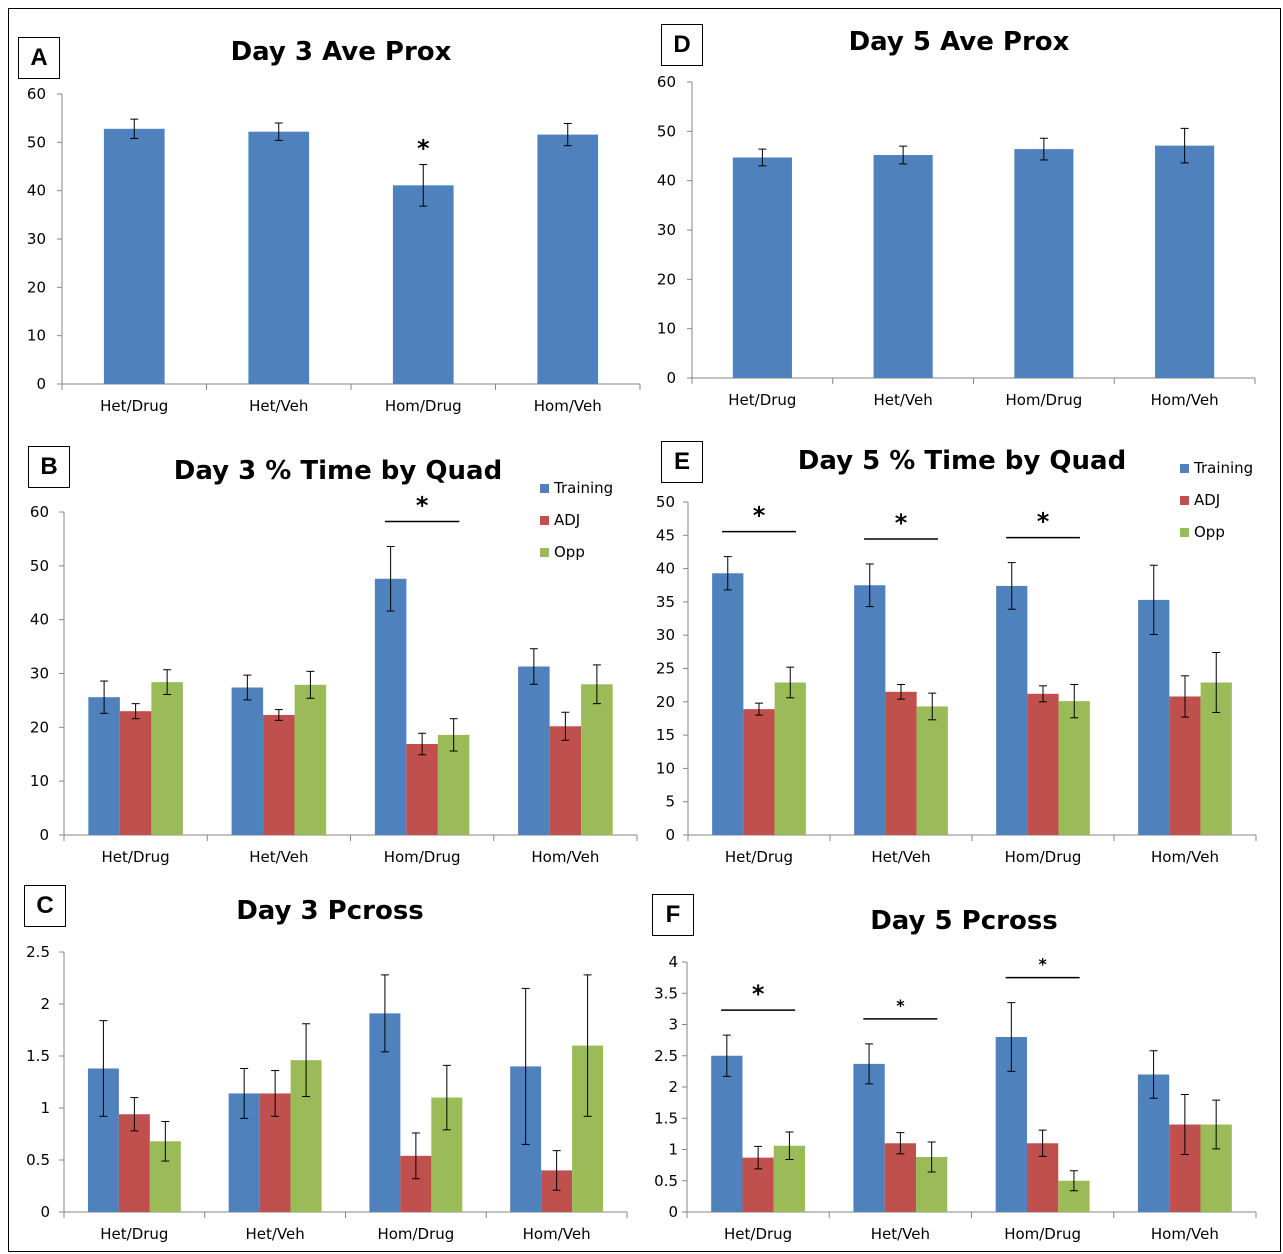  What do you see at coordinates (682, 45) in the screenshot?
I see `panel-label-d: D` at bounding box center [682, 45].